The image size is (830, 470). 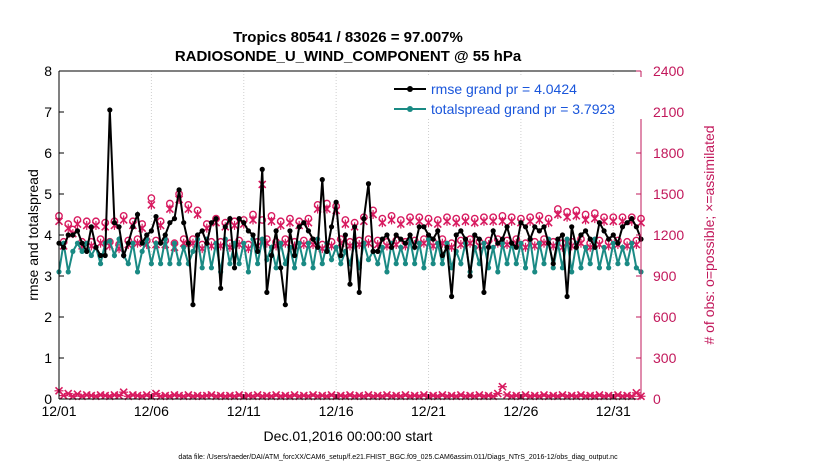 What do you see at coordinates (657, 399) in the screenshot?
I see `y-tick-label-right: 0` at bounding box center [657, 399].